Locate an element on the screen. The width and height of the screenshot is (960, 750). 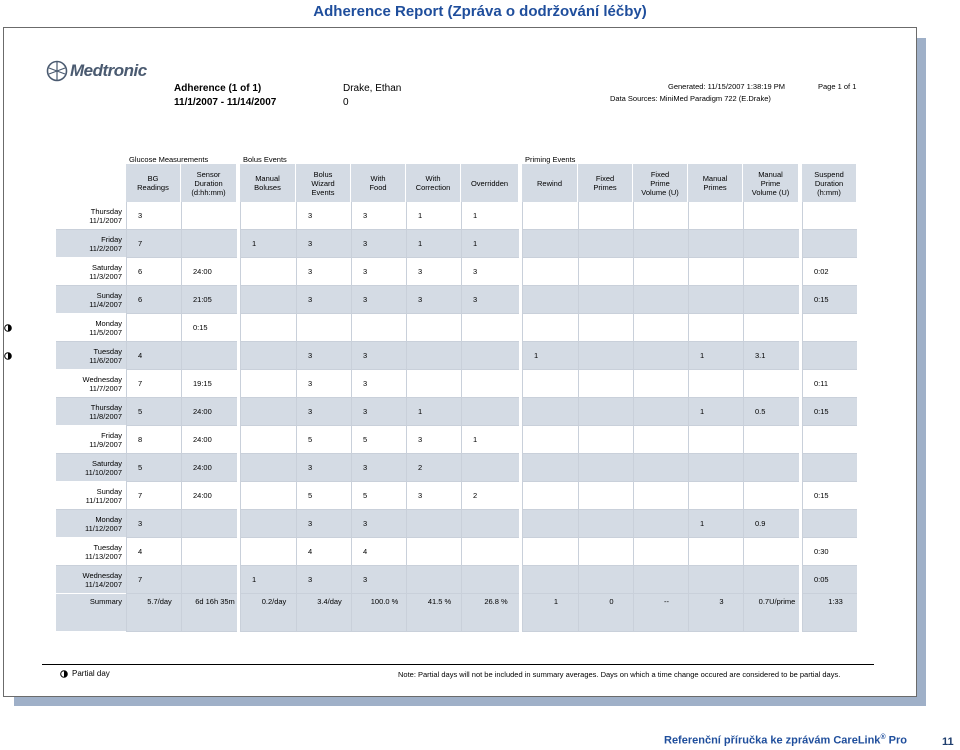
table-row: Sunday 11/11/2007 7 24:00 5 5 3 2 0:15 is located at coordinates (456, 496).